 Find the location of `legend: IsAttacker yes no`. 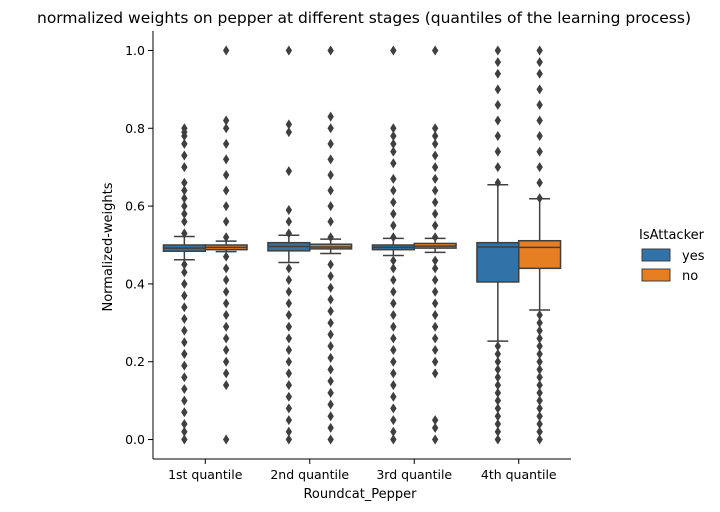

legend: IsAttacker yes no is located at coordinates (672, 256).